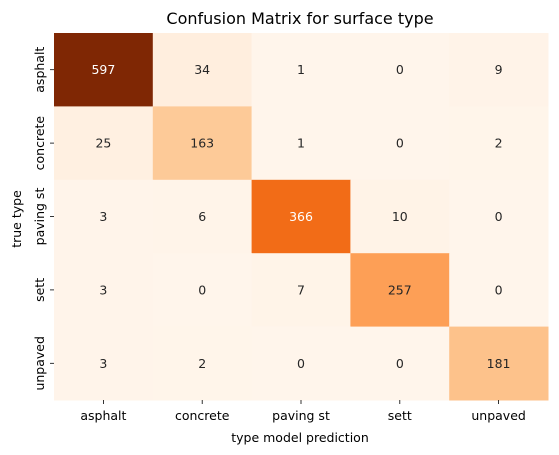 Image resolution: width=559 pixels, height=455 pixels. I want to click on y-tick-label: sett, so click(39, 290).